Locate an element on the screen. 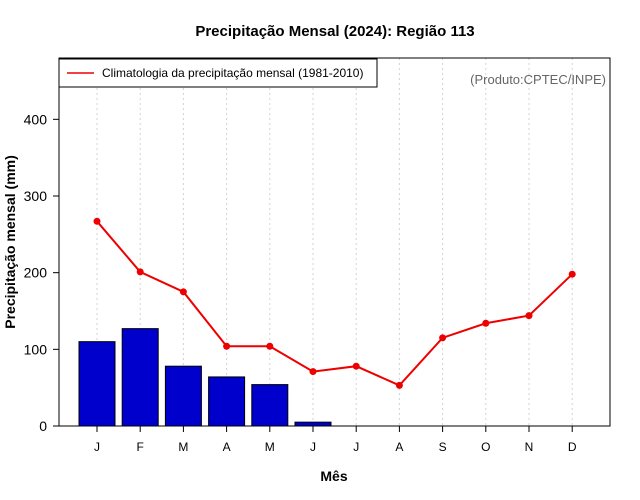  y-tick-label: 200 is located at coordinates (36, 273).